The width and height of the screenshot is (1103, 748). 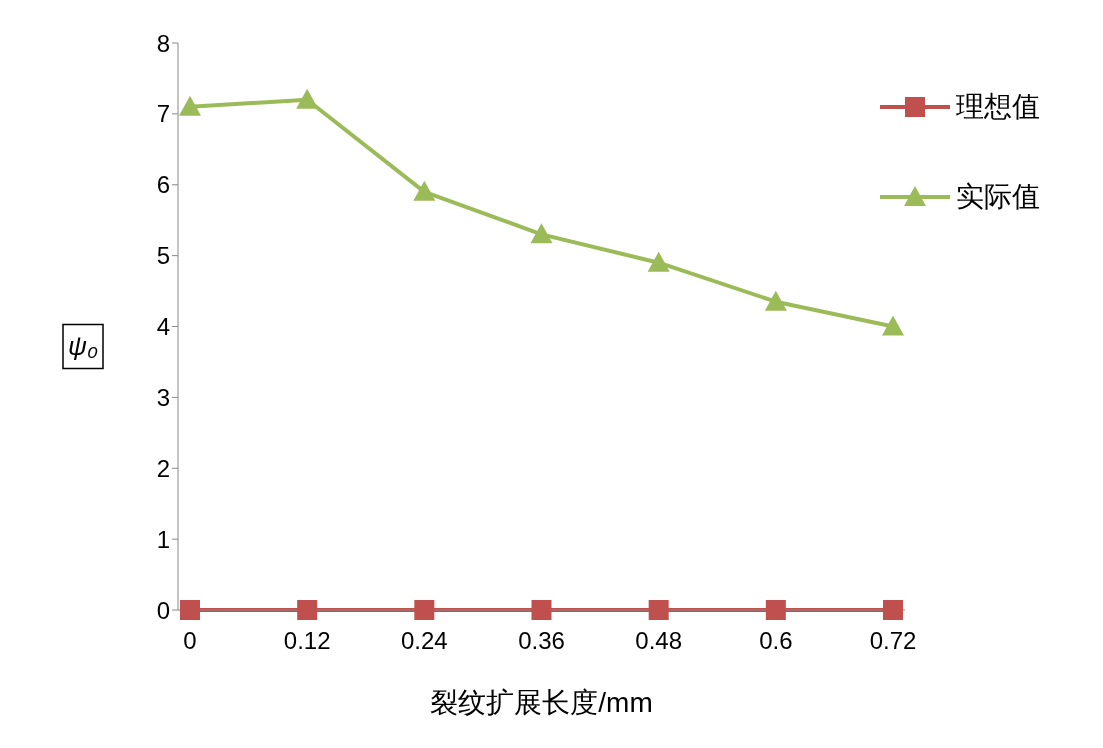 I want to click on y-tick-label: 7, so click(x=163, y=114).